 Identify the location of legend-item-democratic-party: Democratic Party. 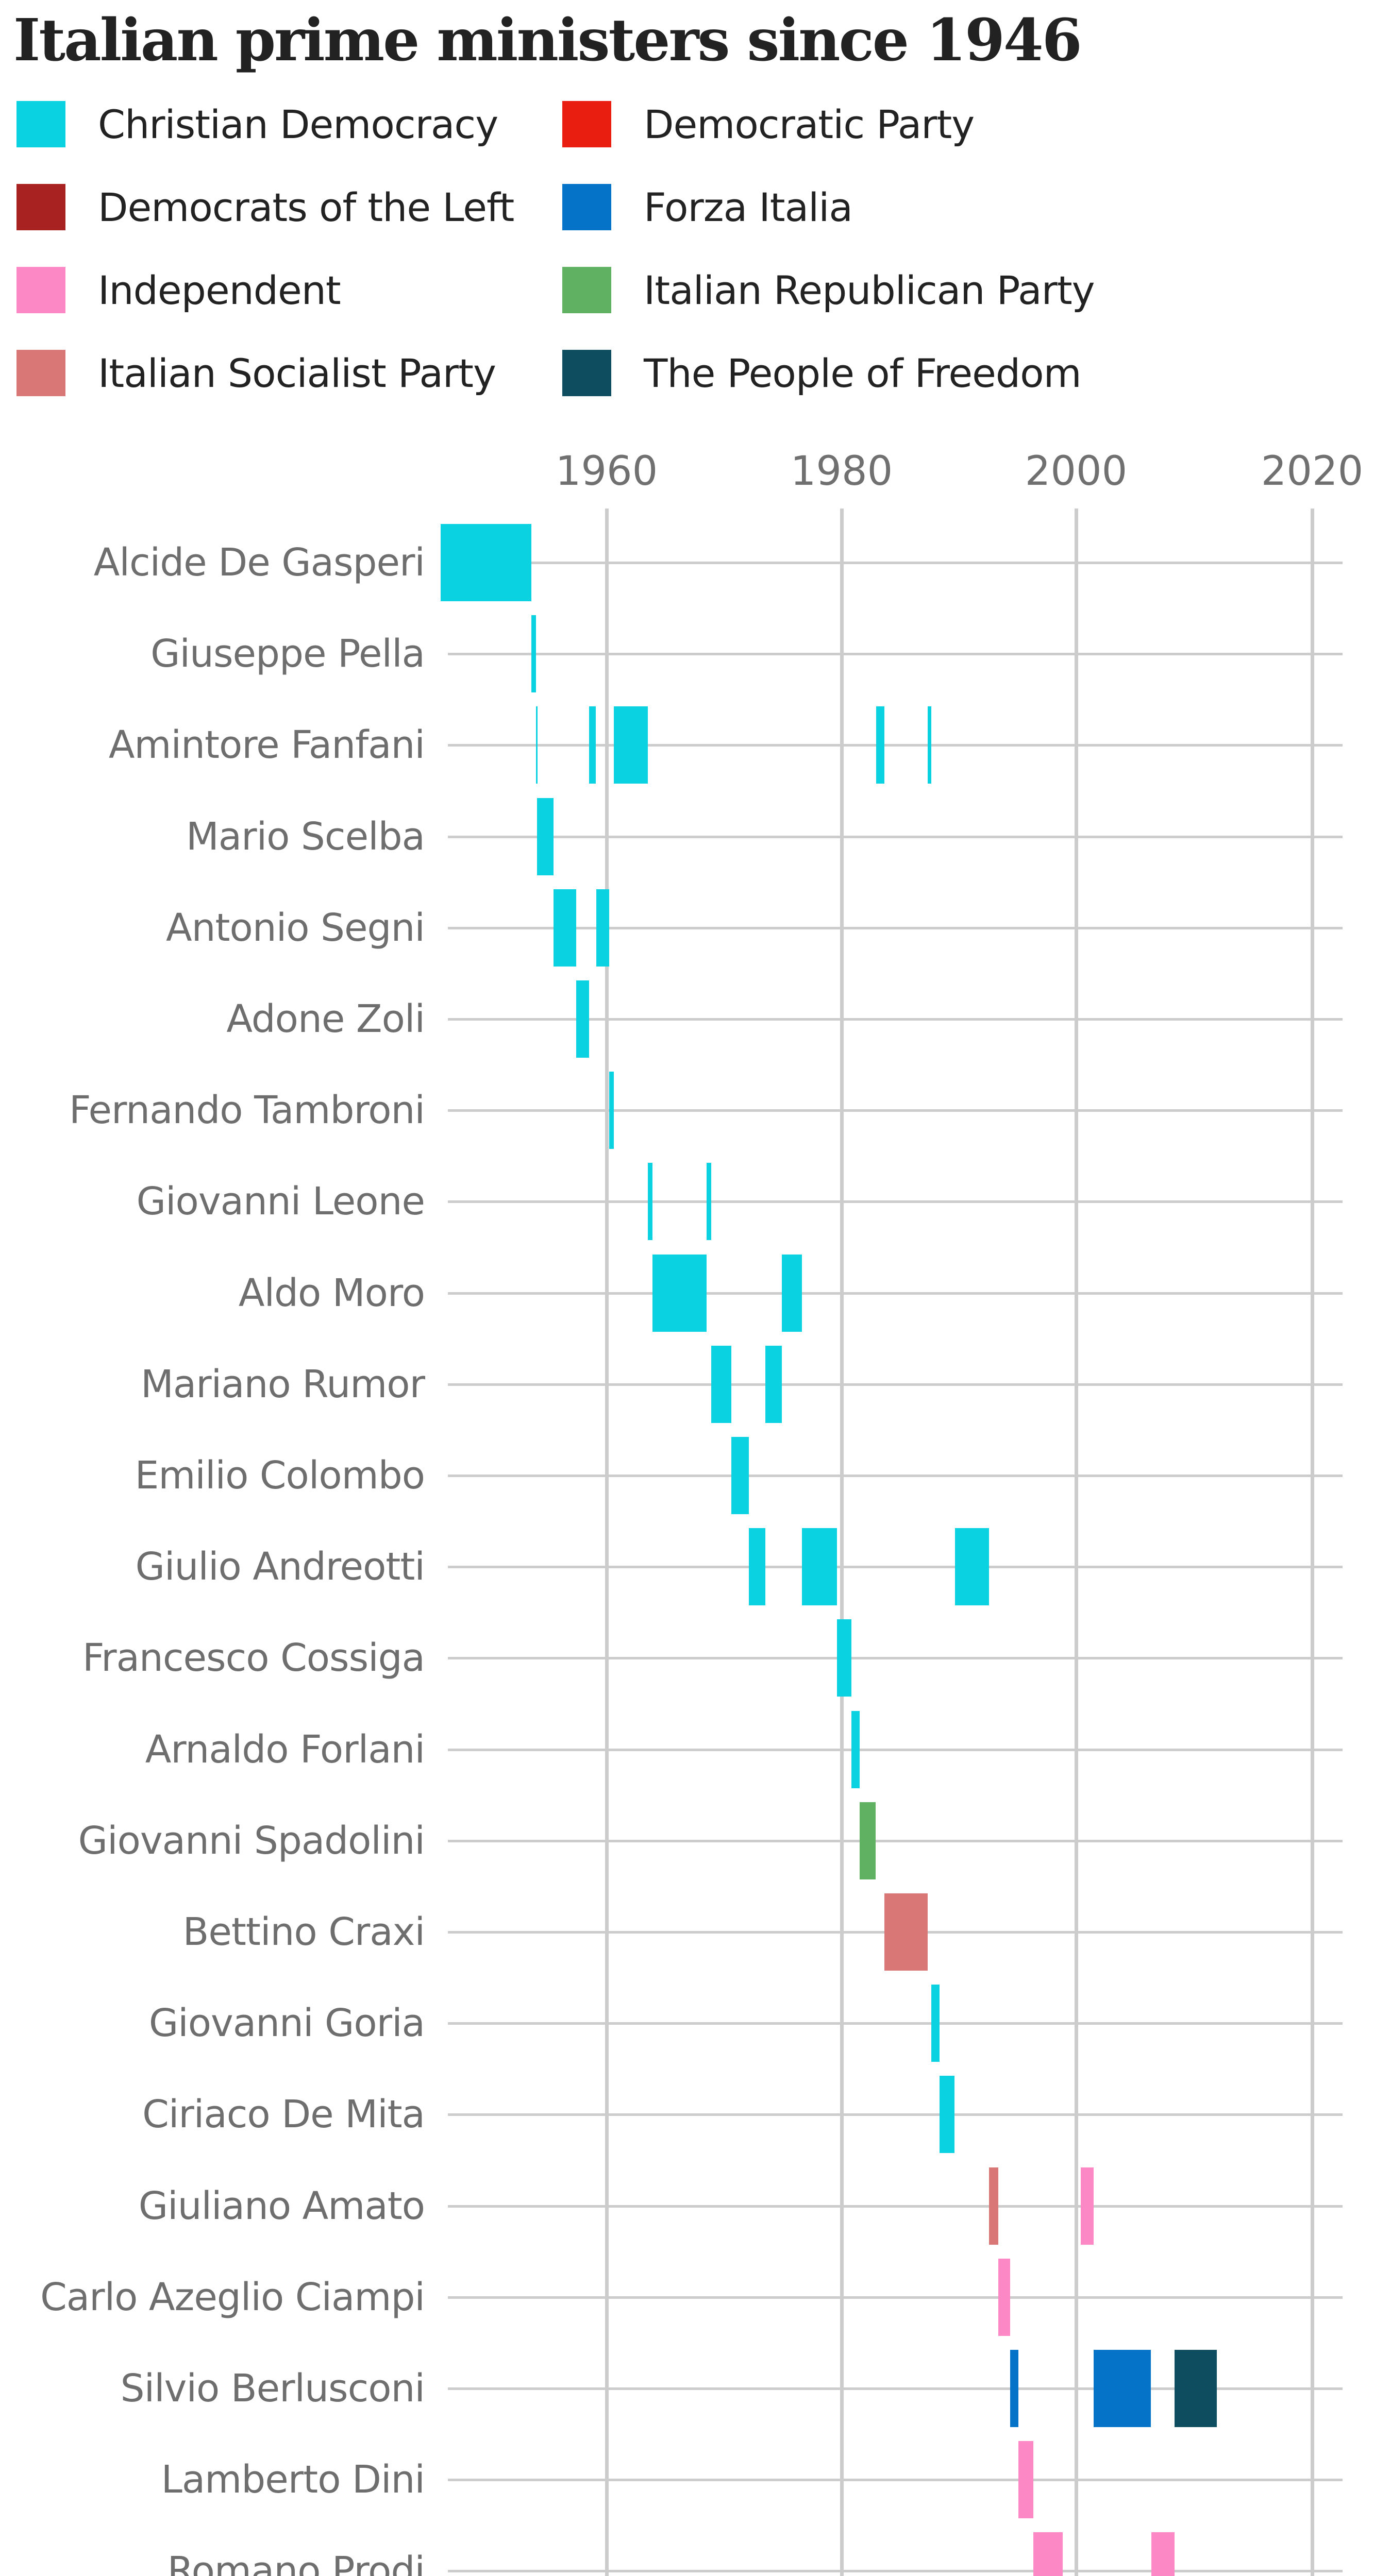
(768, 124).